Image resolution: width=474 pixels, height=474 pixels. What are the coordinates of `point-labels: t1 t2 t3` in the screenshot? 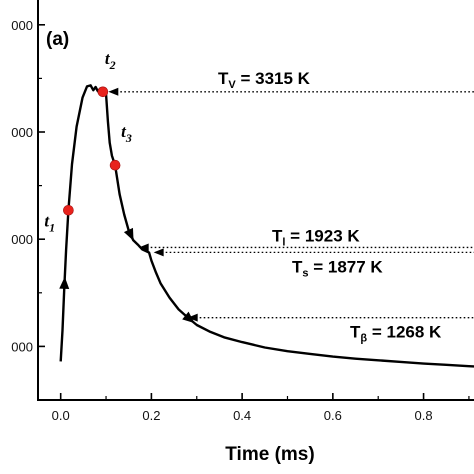 It's located at (87, 141).